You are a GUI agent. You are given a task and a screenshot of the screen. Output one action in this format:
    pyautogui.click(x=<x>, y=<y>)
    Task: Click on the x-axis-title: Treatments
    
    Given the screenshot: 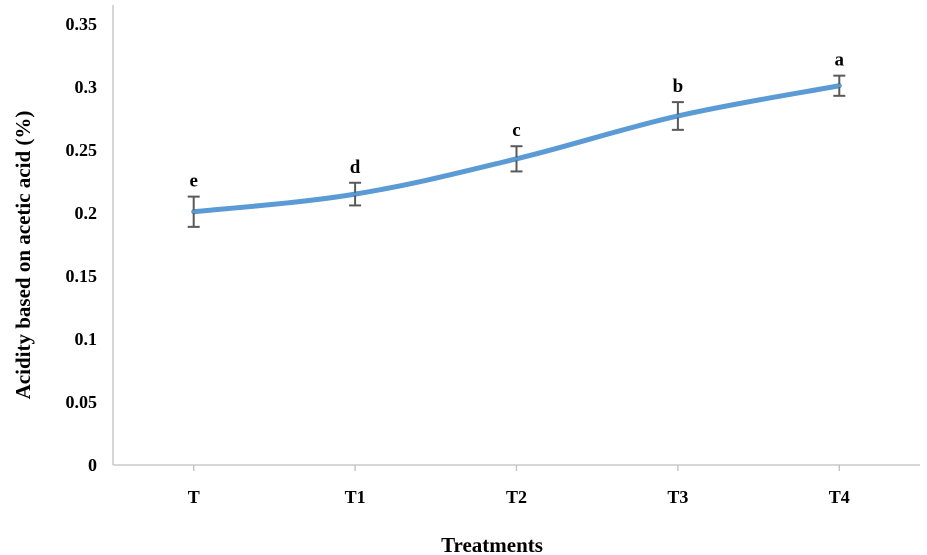 What is the action you would take?
    pyautogui.click(x=492, y=544)
    